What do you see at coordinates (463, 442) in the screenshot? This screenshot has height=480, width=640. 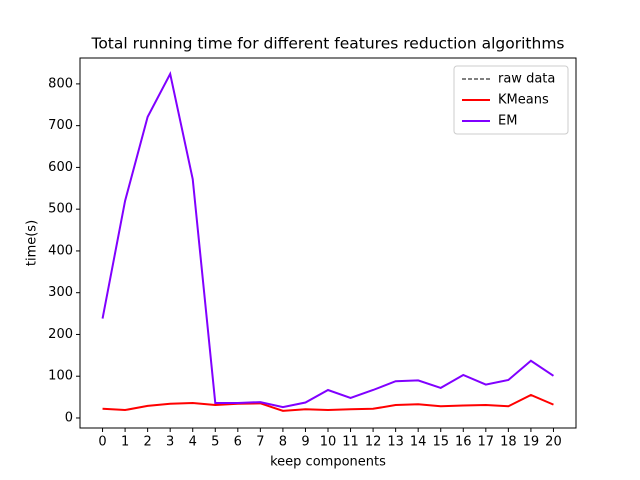 I see `x-tick-label: 16` at bounding box center [463, 442].